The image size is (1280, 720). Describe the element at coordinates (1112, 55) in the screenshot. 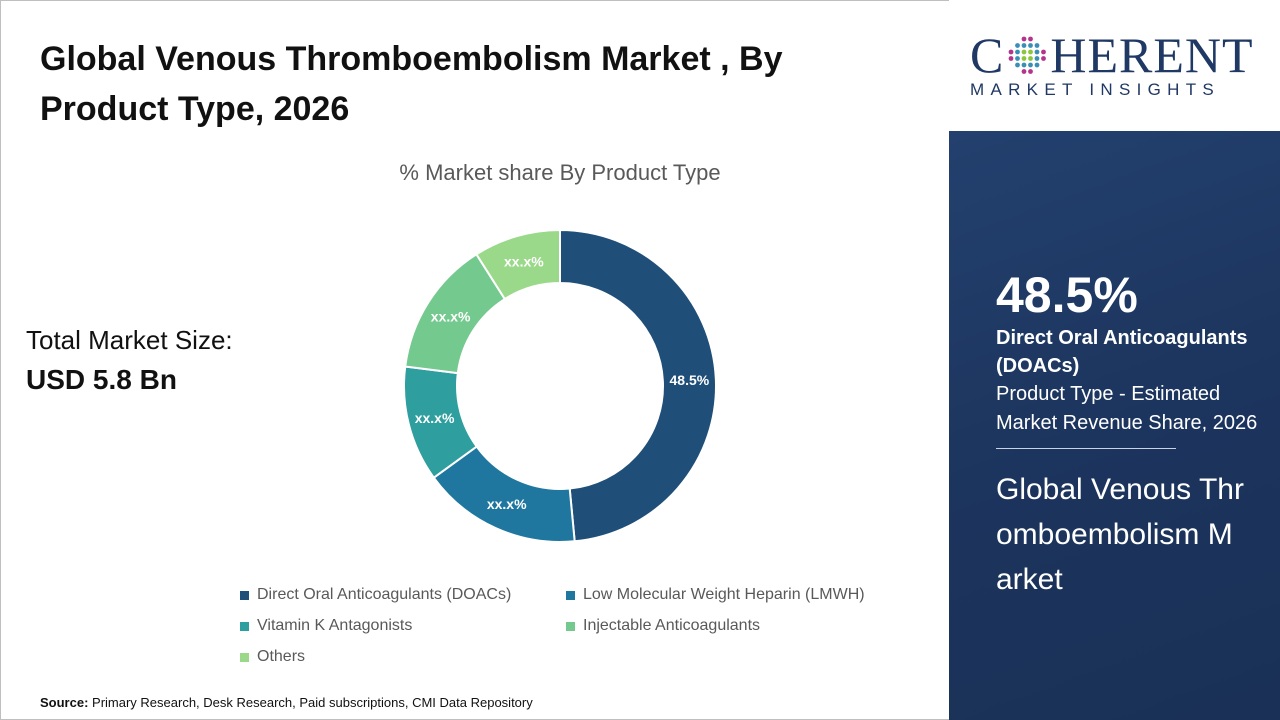

I see `logo-wordmark: C HERENT` at that location.